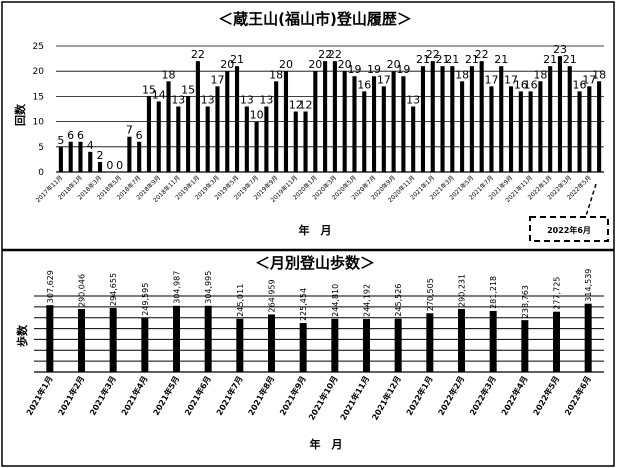  What do you see at coordinates (240, 300) in the screenshot?
I see `chart2-data-label: 245,011` at bounding box center [240, 300].